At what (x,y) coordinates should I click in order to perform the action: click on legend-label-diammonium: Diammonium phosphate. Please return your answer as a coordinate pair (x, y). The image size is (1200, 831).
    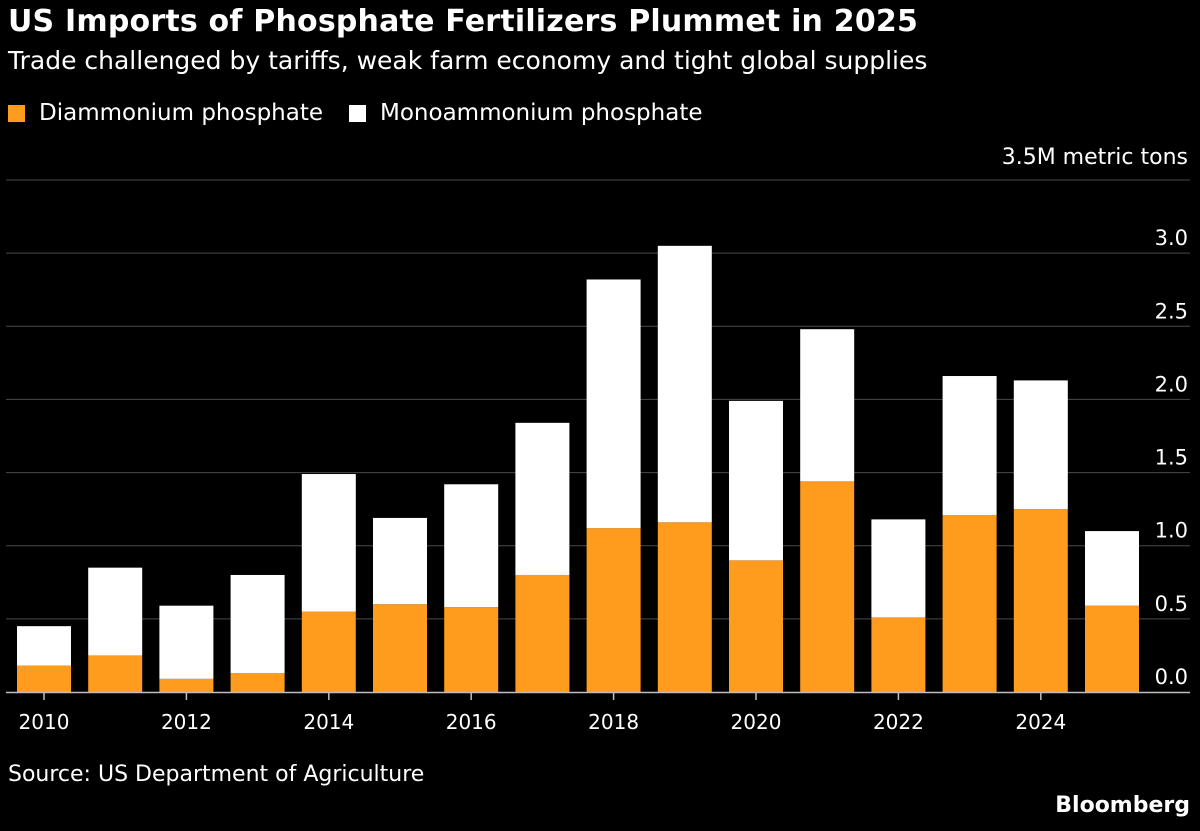
    Looking at the image, I should click on (181, 113).